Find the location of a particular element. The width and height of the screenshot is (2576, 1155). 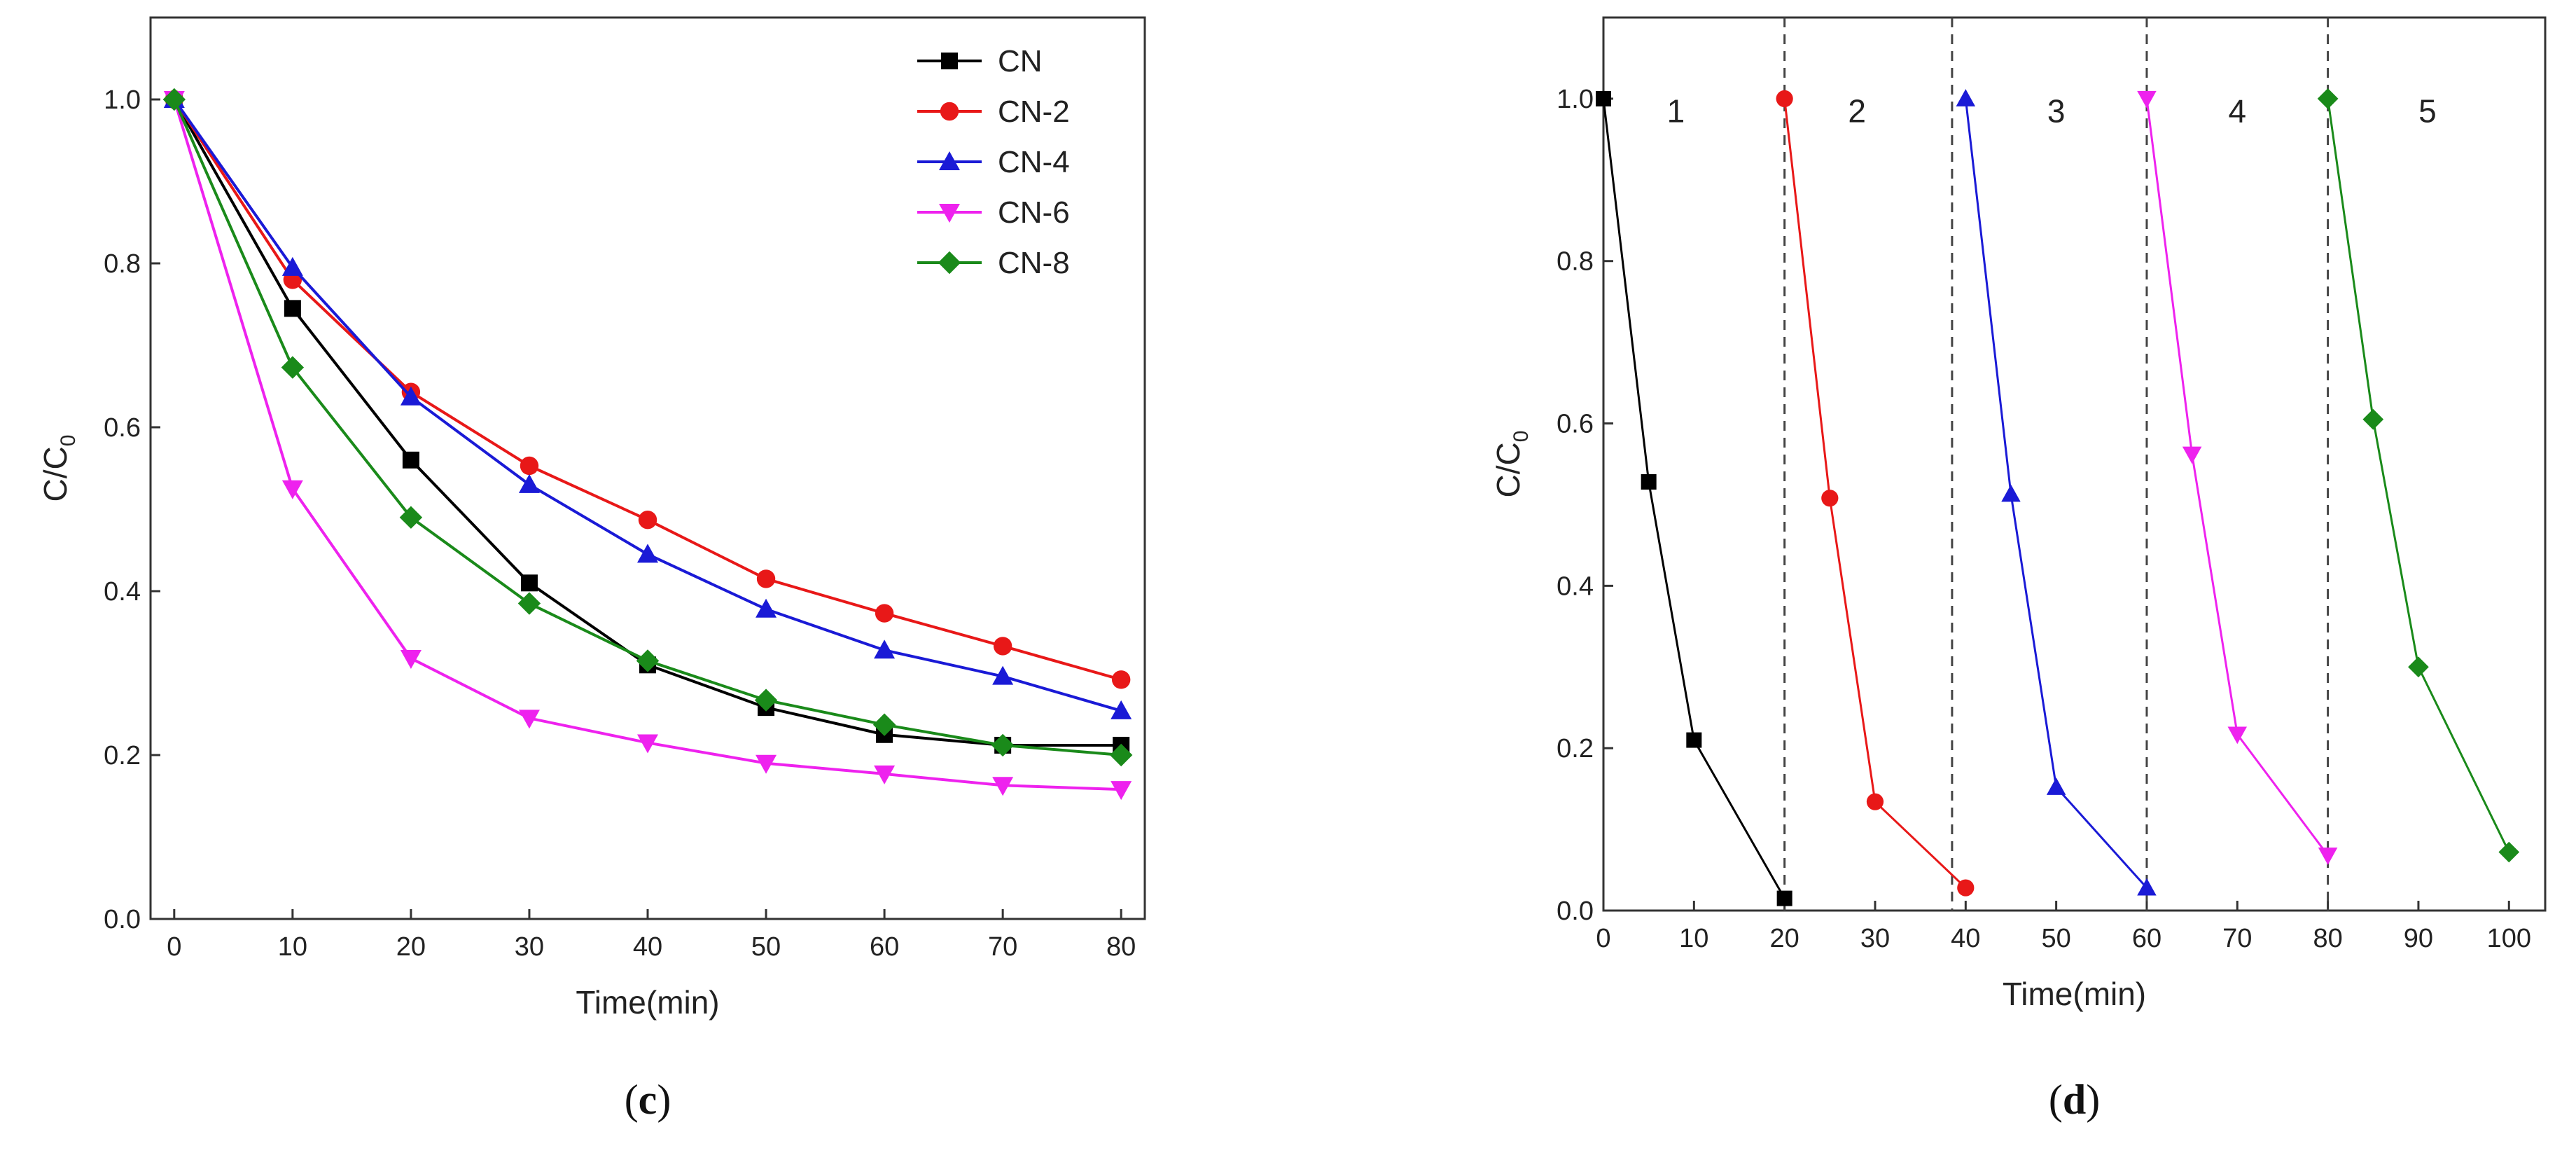

y-tick-label: 0.4 is located at coordinates (1575, 586).